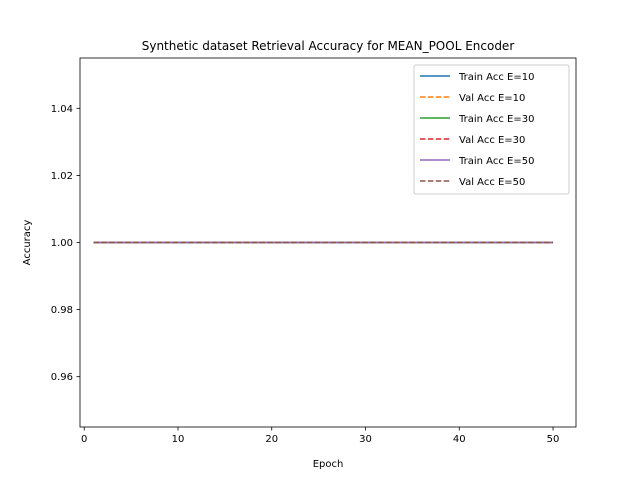 The width and height of the screenshot is (640, 480). What do you see at coordinates (62, 243) in the screenshot?
I see `y-tick-label: 1.00` at bounding box center [62, 243].